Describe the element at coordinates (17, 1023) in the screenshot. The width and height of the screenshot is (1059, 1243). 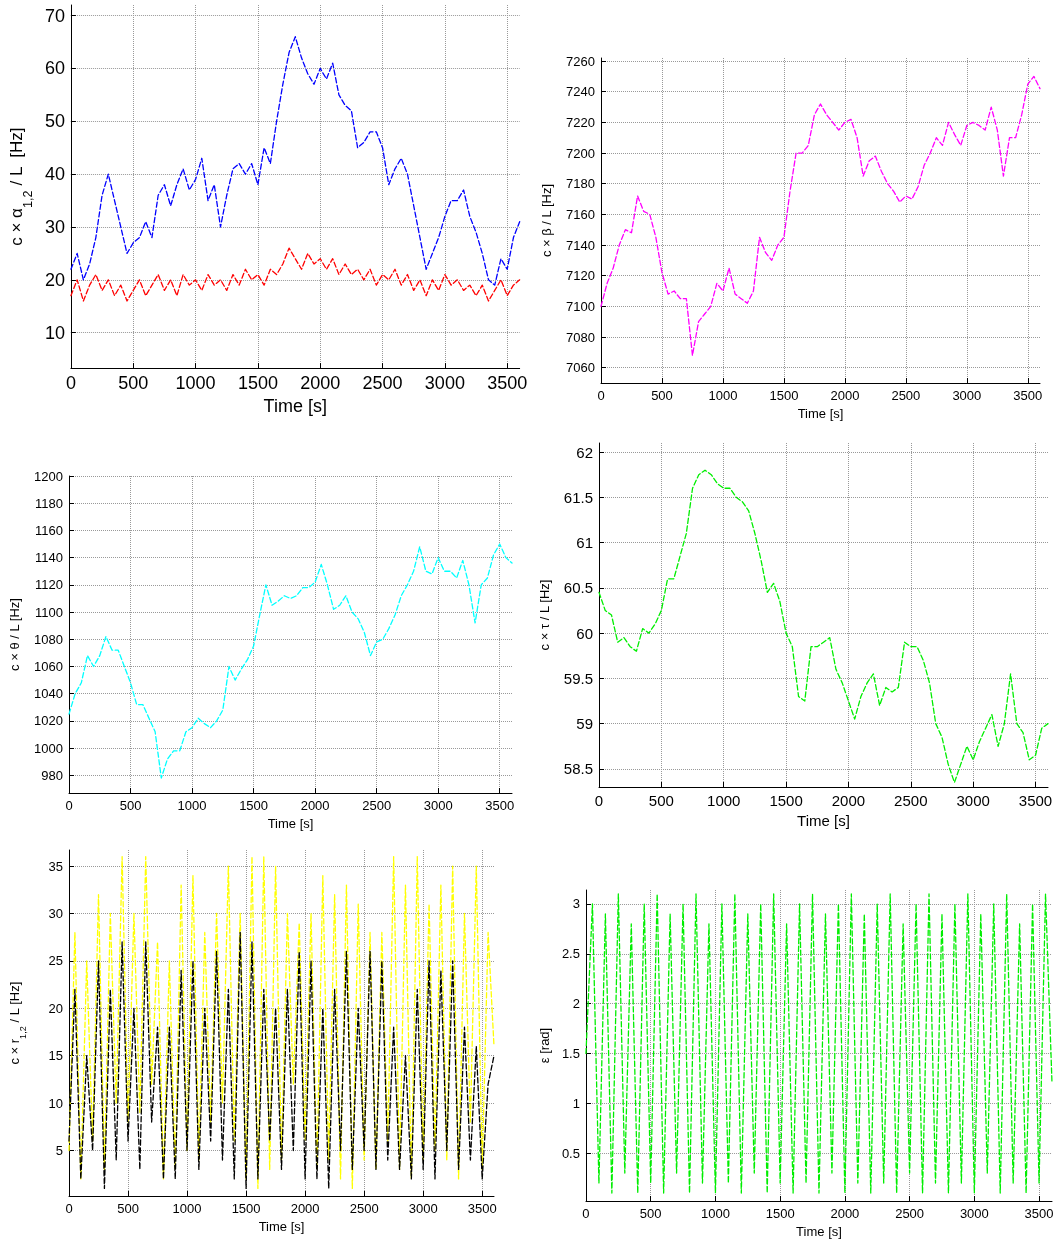
I see `y-axis-title: c × r1,2 / L [Hz]` at that location.